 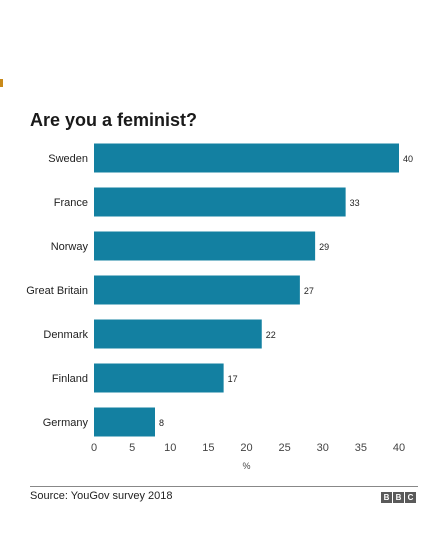 What do you see at coordinates (285, 448) in the screenshot?
I see `x-tick-label: 25` at bounding box center [285, 448].